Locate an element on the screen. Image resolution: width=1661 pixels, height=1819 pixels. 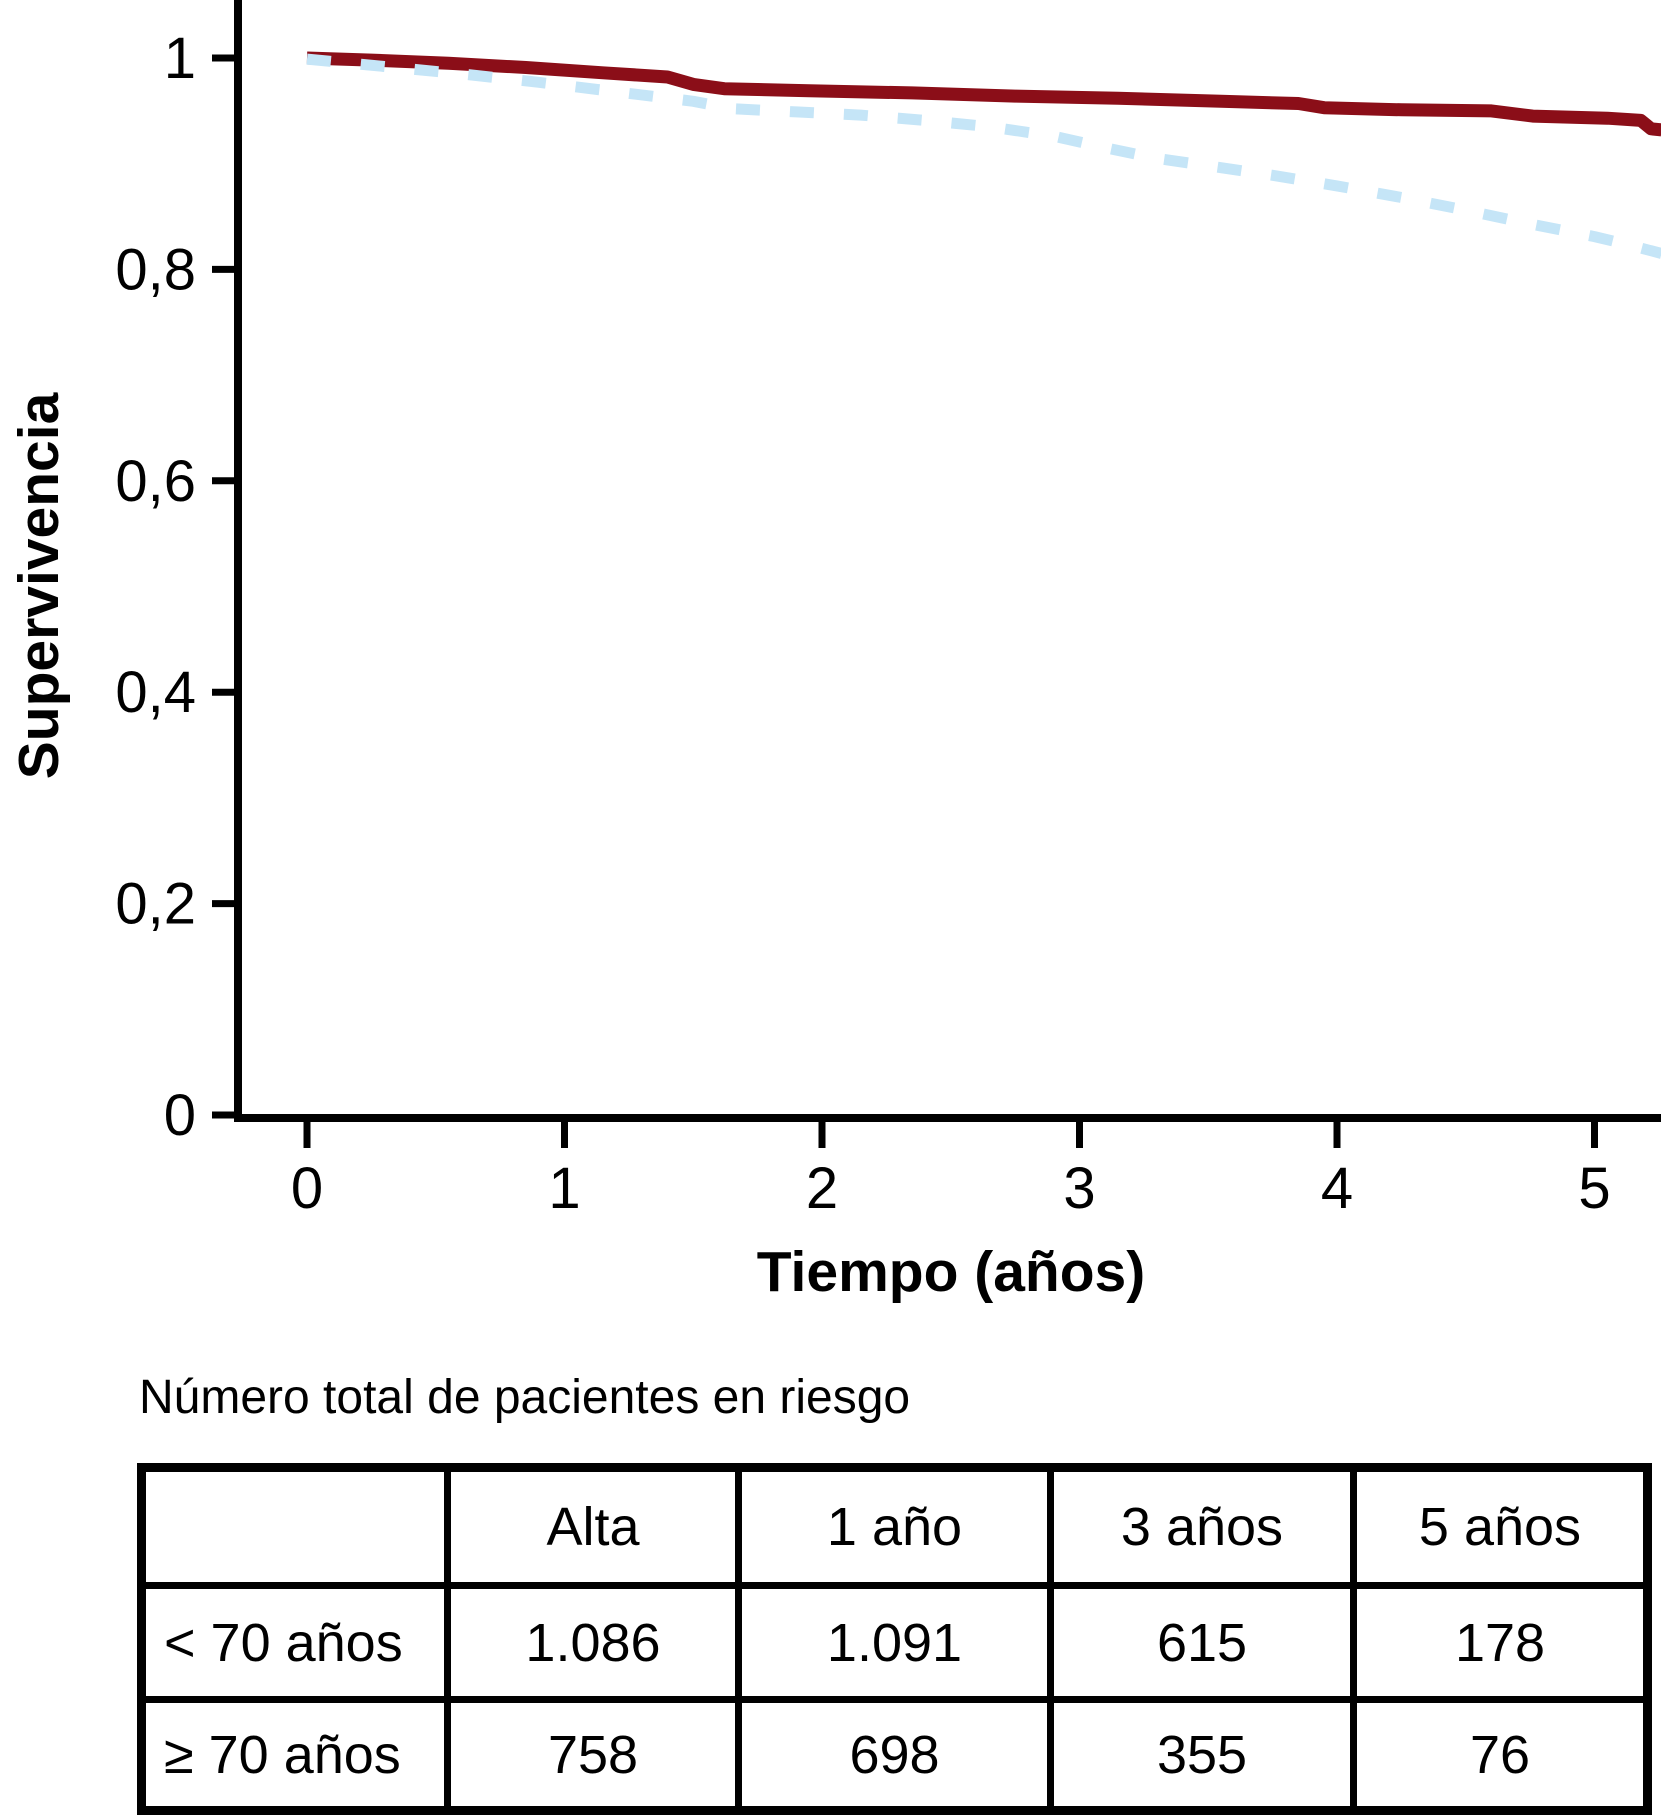
header-1-ano: 1 año is located at coordinates (894, 1526).